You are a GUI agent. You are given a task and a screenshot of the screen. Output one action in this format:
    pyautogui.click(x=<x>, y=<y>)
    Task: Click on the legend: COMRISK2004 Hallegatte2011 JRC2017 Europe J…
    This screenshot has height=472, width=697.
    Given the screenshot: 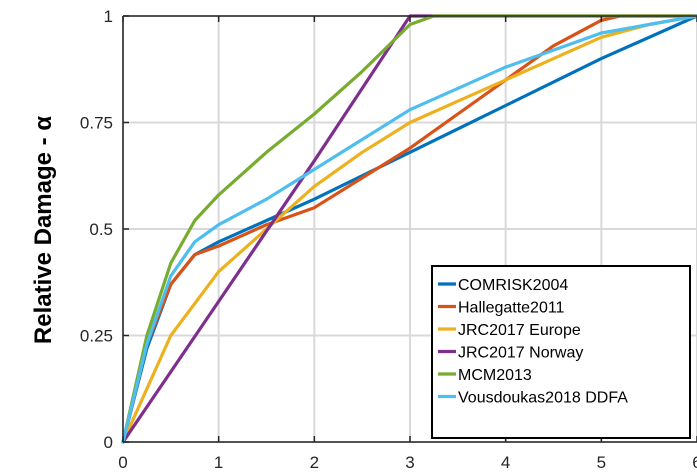 What is the action you would take?
    pyautogui.click(x=561, y=352)
    